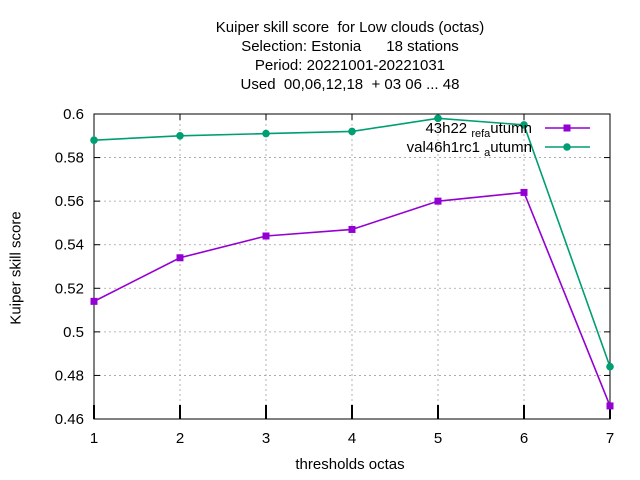 The height and width of the screenshot is (480, 640). What do you see at coordinates (438, 438) in the screenshot?
I see `x-tick-label-4: 5` at bounding box center [438, 438].